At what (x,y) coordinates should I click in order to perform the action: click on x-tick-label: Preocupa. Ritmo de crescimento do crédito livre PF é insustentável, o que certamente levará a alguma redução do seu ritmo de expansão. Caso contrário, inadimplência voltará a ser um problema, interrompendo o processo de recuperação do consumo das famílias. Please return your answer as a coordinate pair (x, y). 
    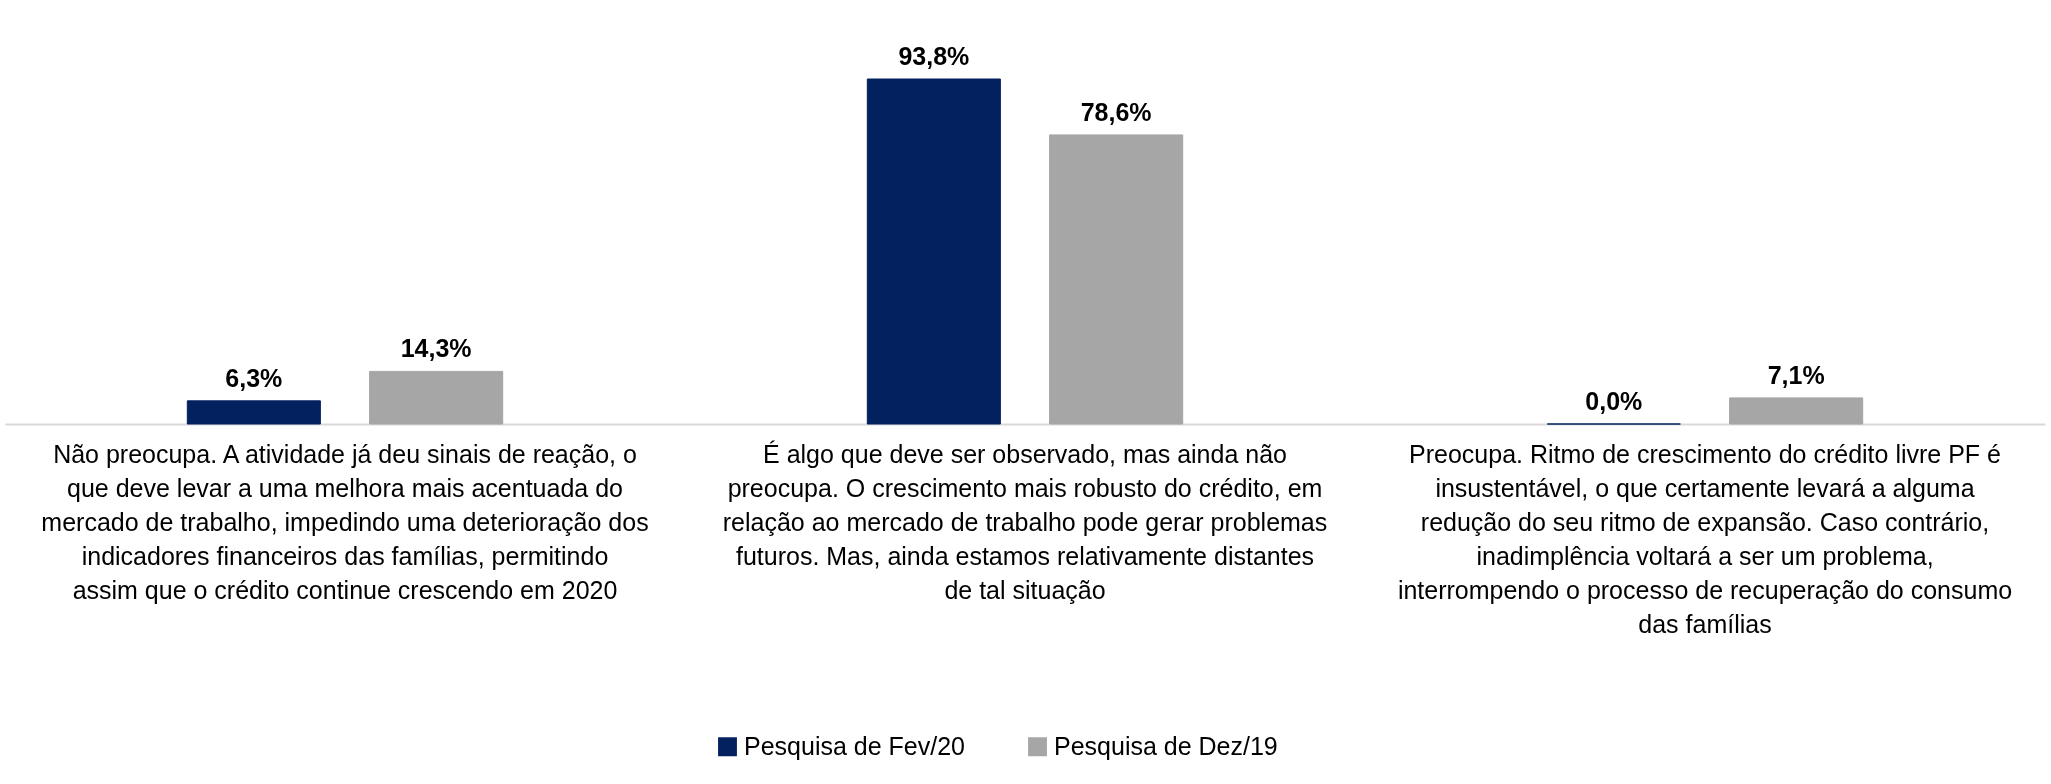
    Looking at the image, I should click on (1705, 538).